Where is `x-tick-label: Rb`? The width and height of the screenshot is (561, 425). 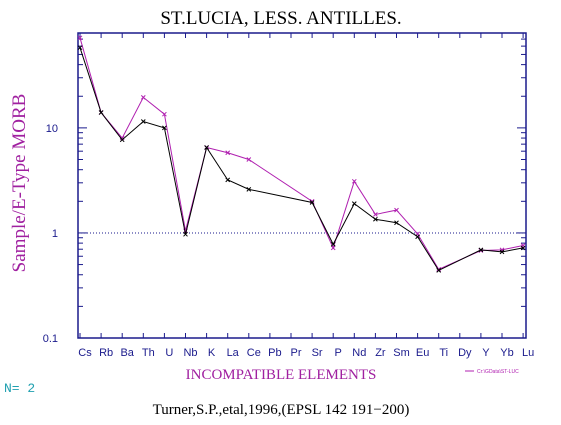 x-tick-label: Rb is located at coordinates (106, 353).